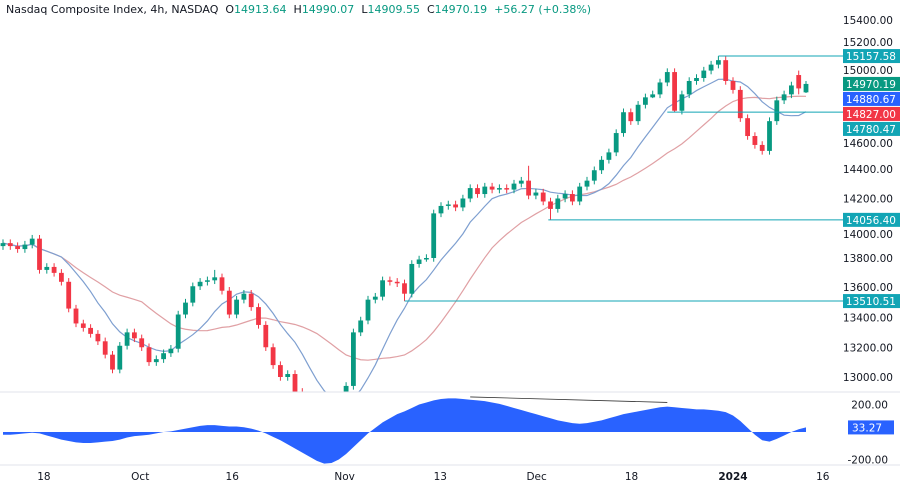 The image size is (900, 485). What do you see at coordinates (867, 461) in the screenshot?
I see `oscillator-axis-tick: -200.00` at bounding box center [867, 461].